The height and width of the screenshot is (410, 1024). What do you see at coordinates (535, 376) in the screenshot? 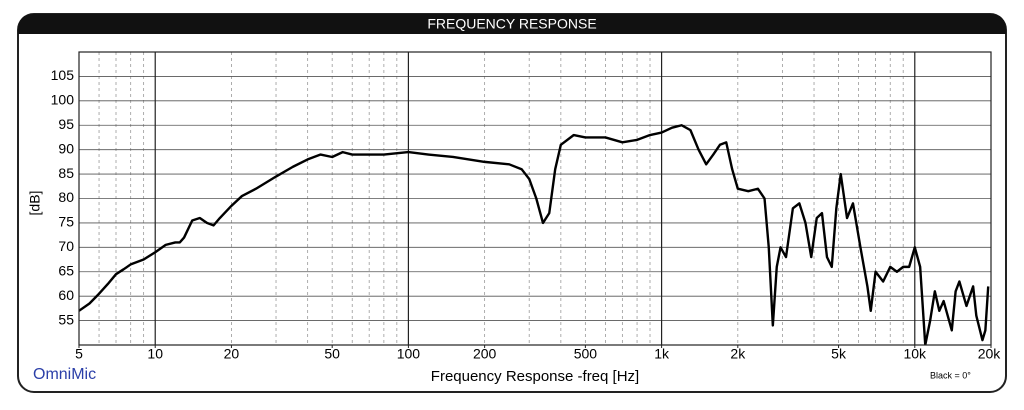
I see `x-axis-label: Frequency Response -freq [Hz]` at bounding box center [535, 376].